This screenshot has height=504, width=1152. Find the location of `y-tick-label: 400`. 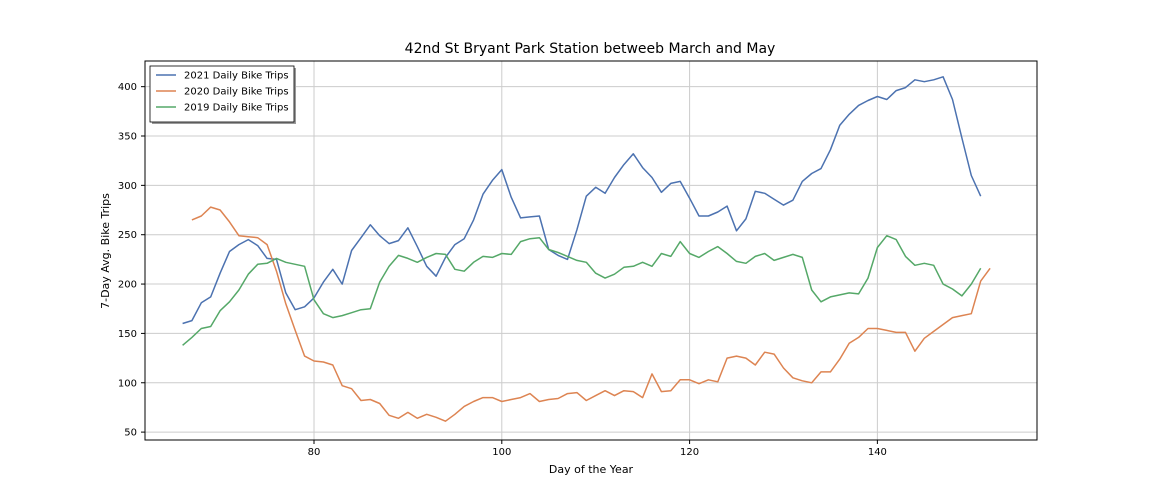

y-tick-label: 400 is located at coordinates (127, 87).